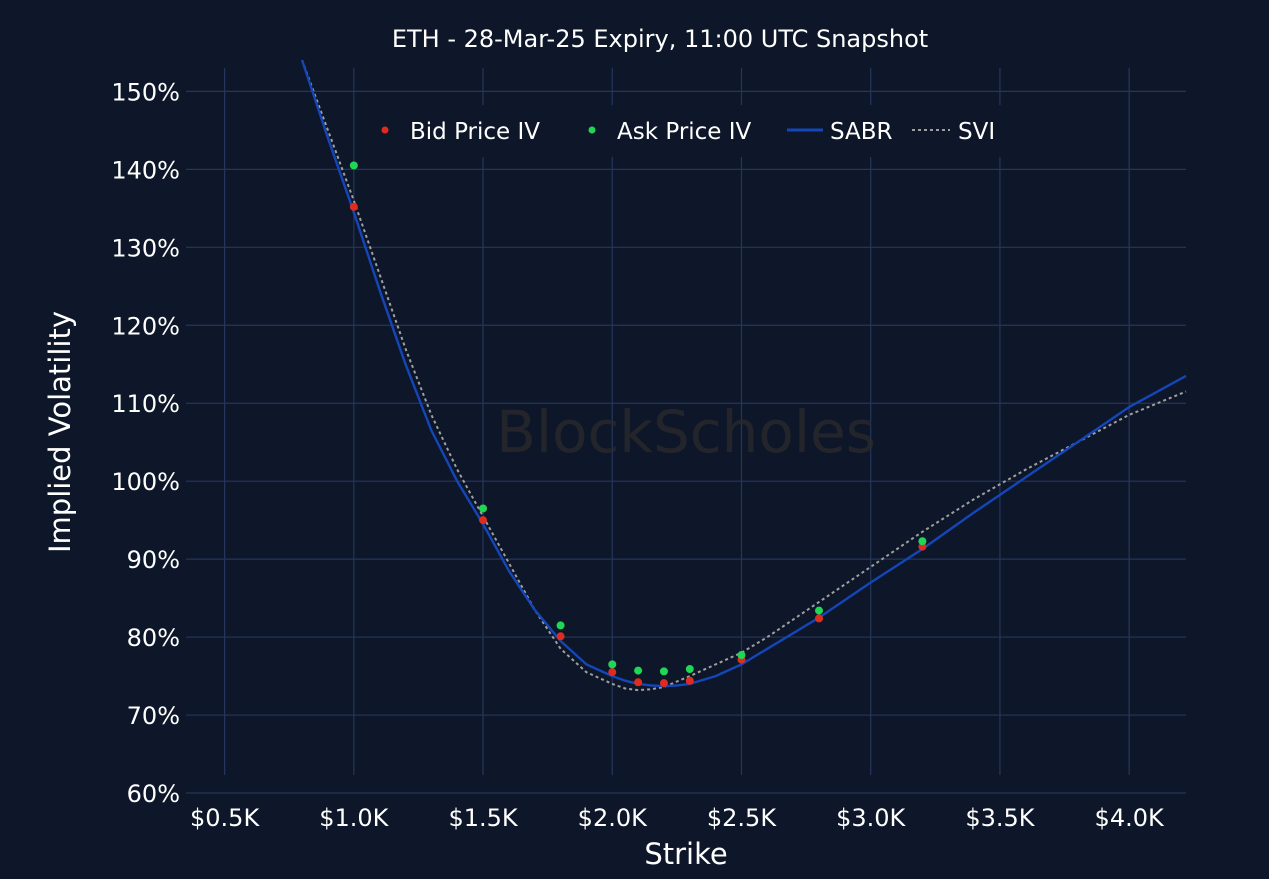 Image resolution: width=1269 pixels, height=879 pixels. Describe the element at coordinates (60, 432) in the screenshot. I see `y-axis-title: Implied Volatility` at that location.